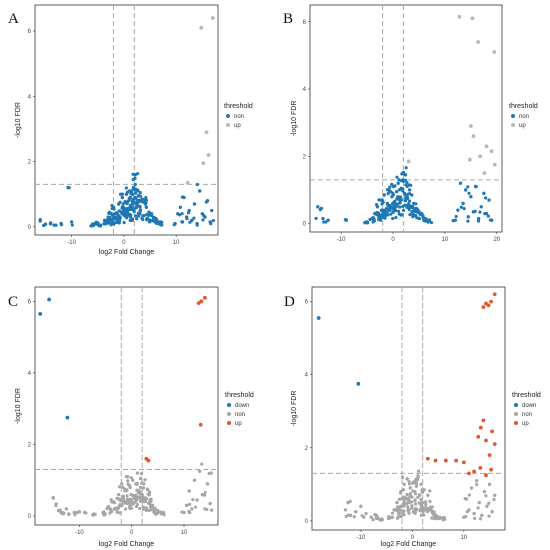 This screenshot has height=550, width=550. Describe the element at coordinates (184, 533) in the screenshot. I see `x-tick-label: 10` at that location.